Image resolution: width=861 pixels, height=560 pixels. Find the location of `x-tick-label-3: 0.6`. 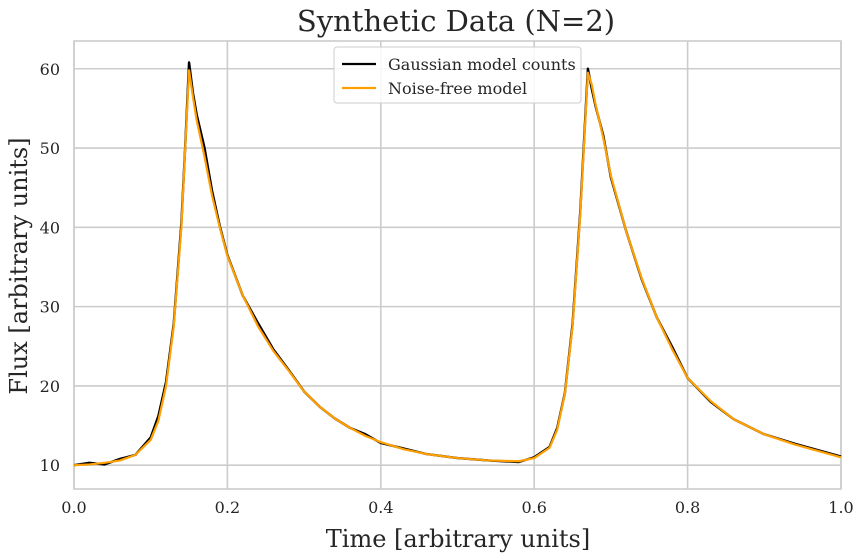

x-tick-label-3: 0.6 is located at coordinates (533, 507).